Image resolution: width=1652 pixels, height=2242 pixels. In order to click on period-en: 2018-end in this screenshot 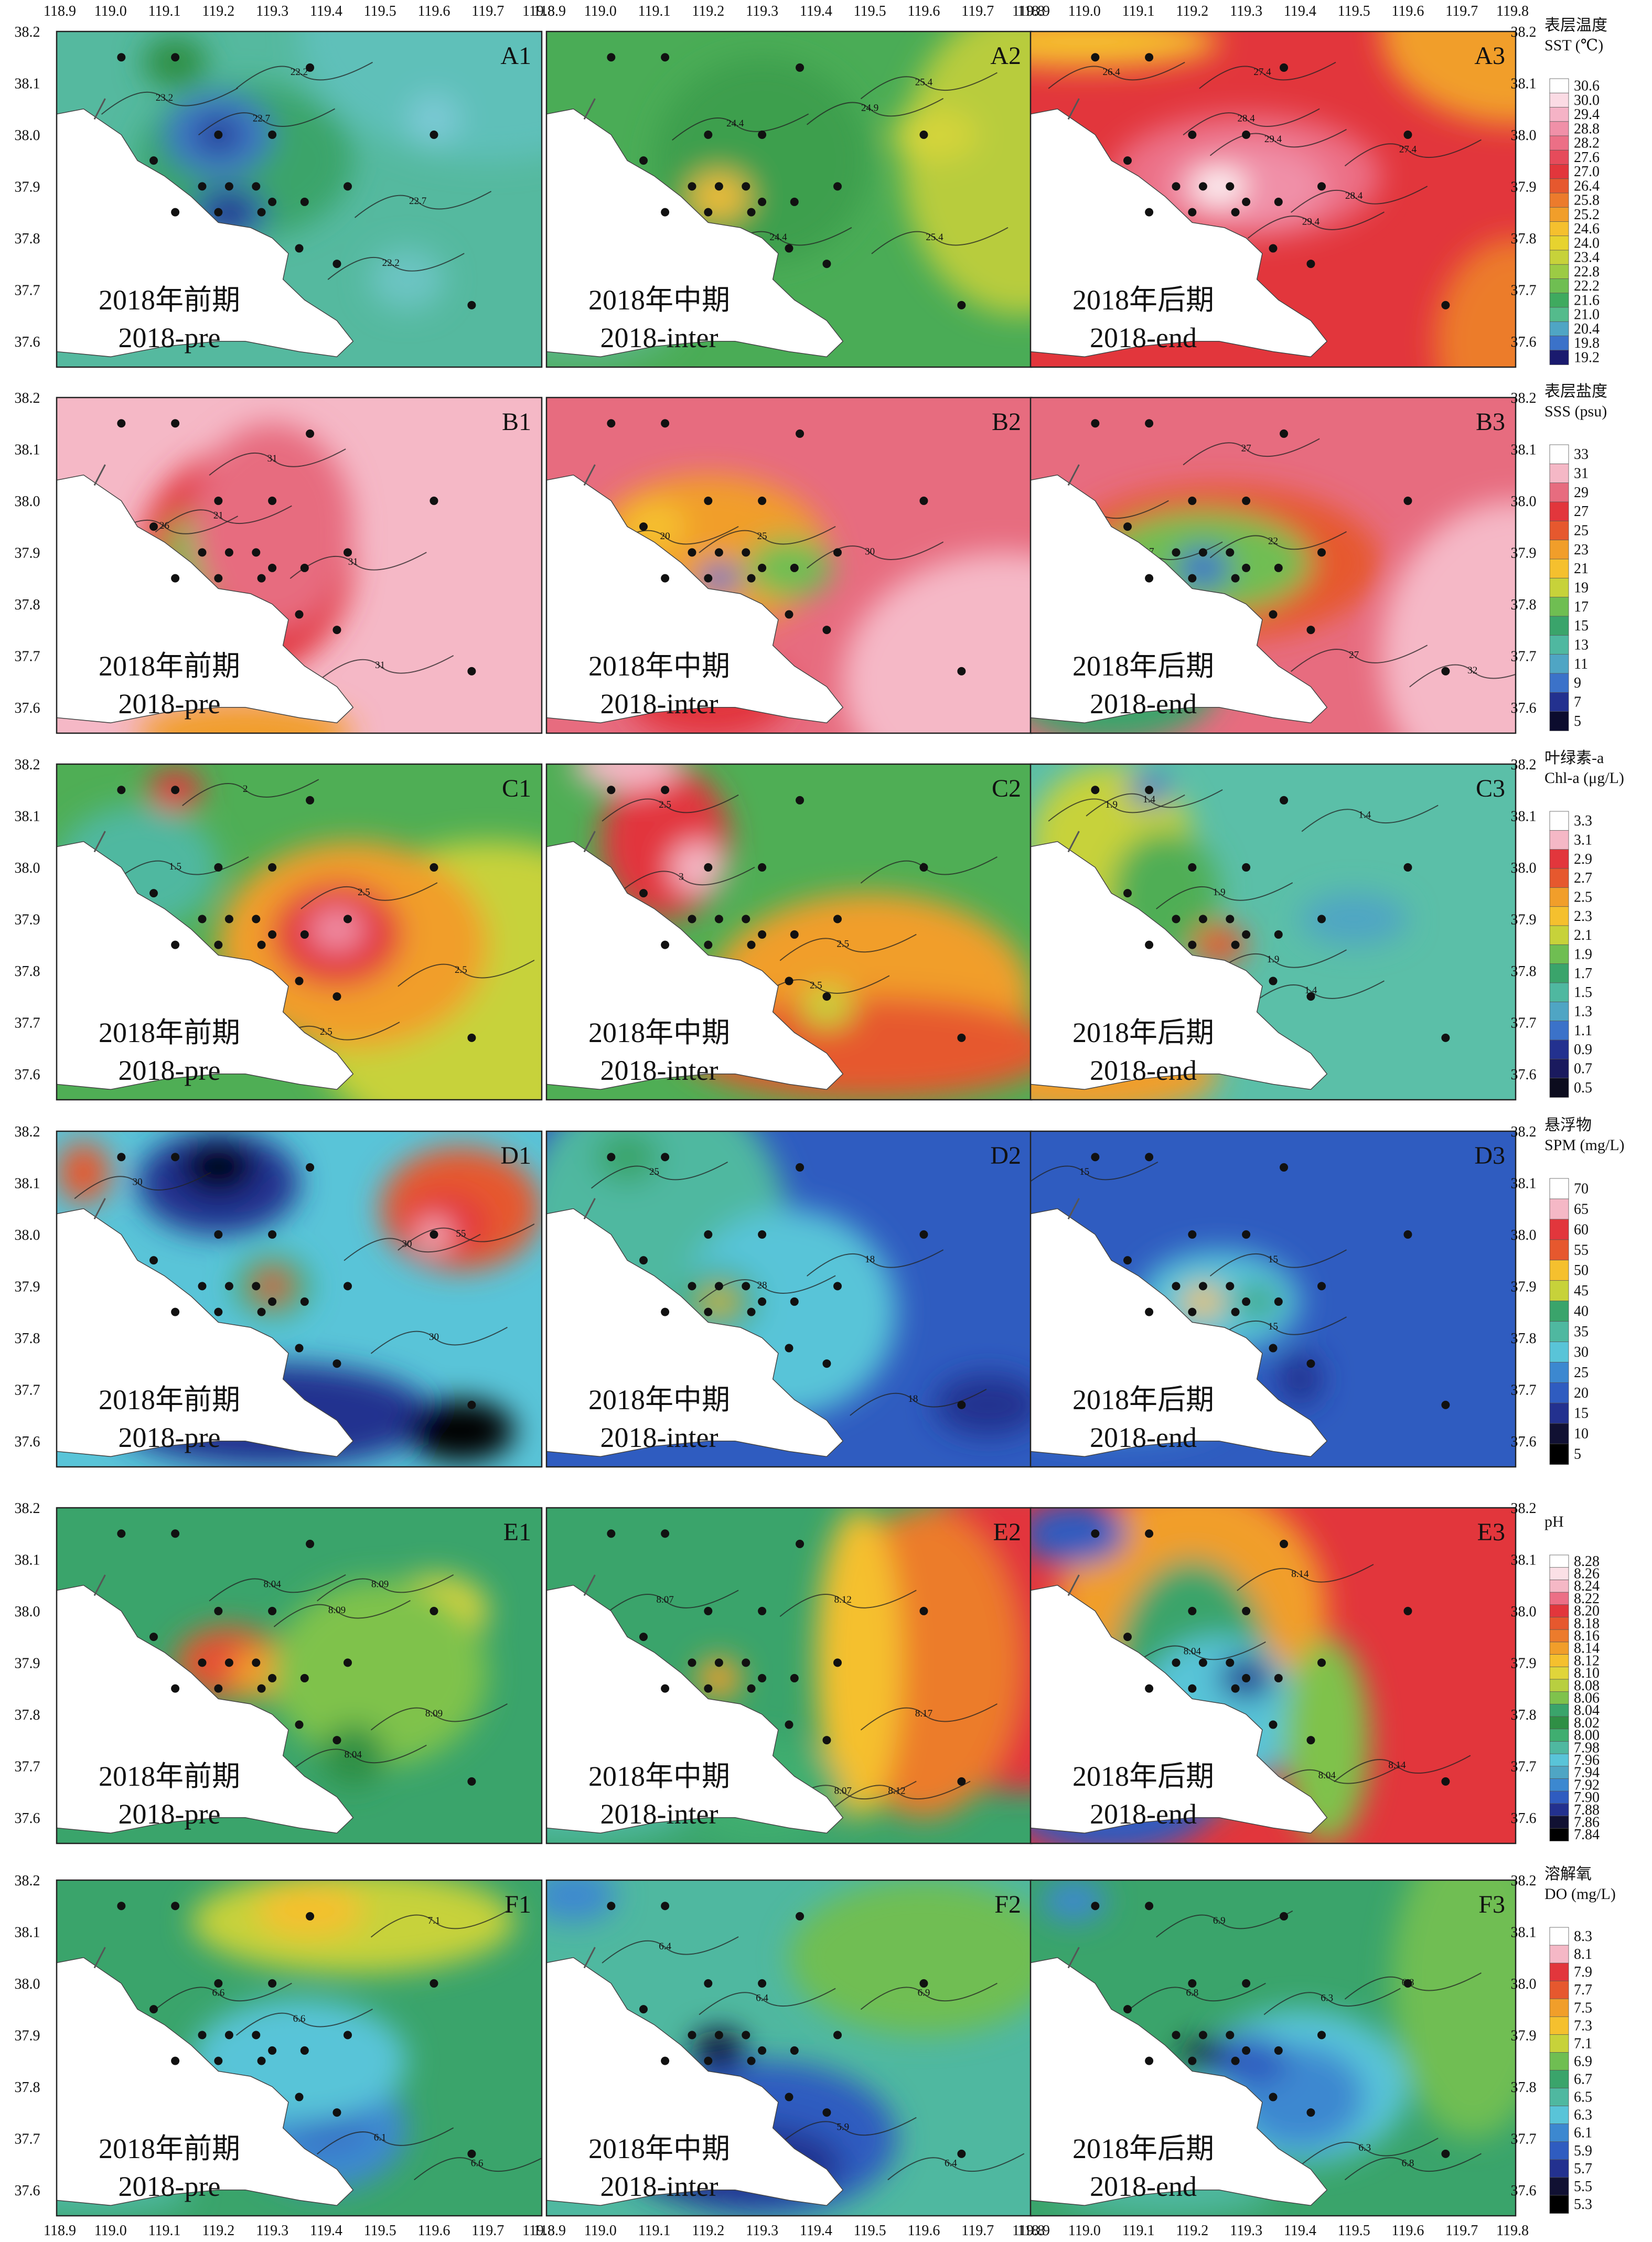, I will do `click(1143, 2186)`.